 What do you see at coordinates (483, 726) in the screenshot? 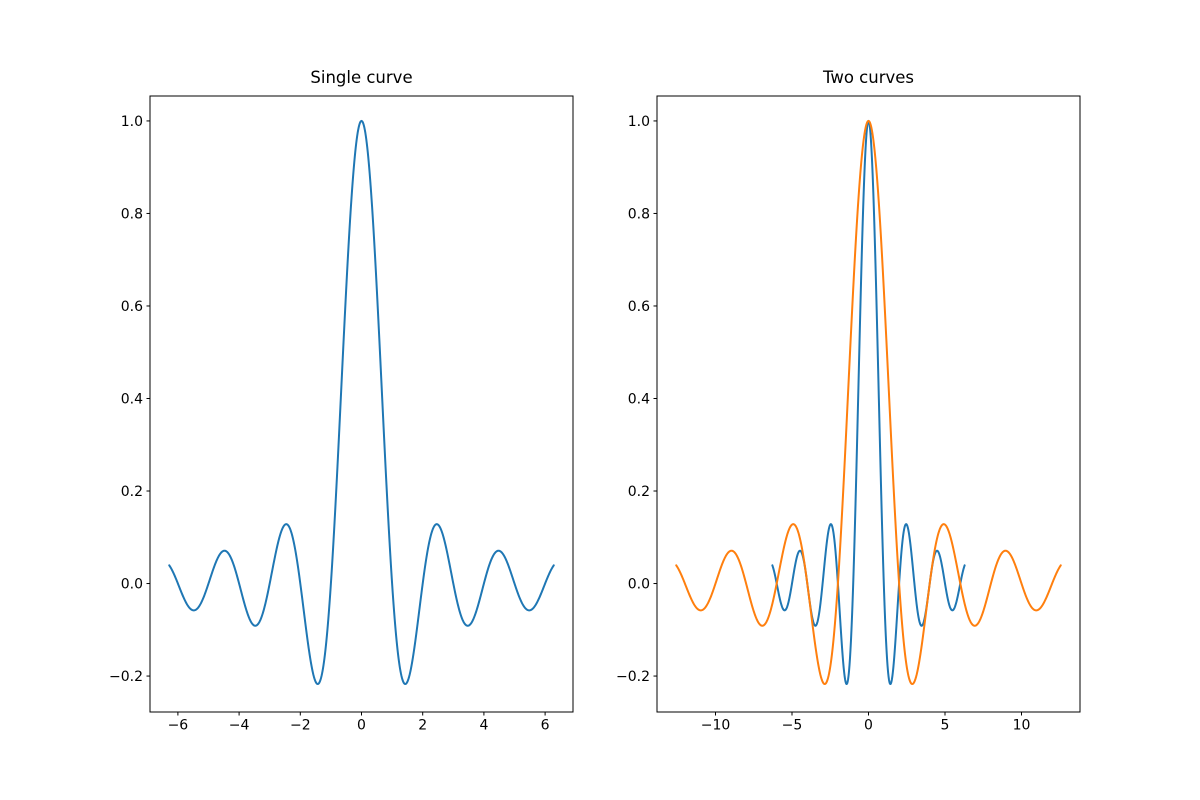
I see `x-tick-label: 4` at bounding box center [483, 726].